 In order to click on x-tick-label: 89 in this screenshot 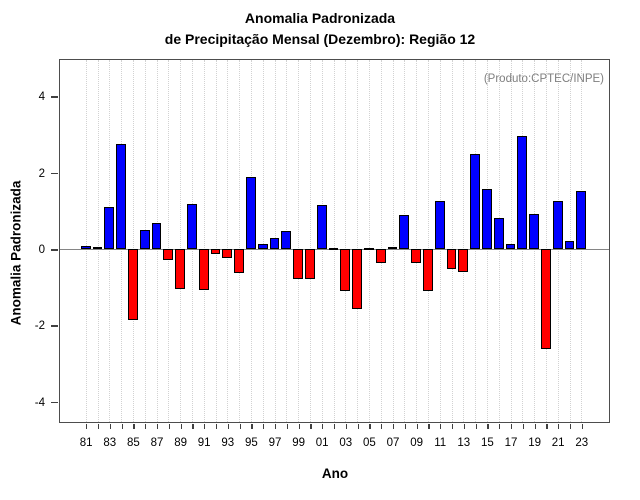, I will do `click(180, 443)`.